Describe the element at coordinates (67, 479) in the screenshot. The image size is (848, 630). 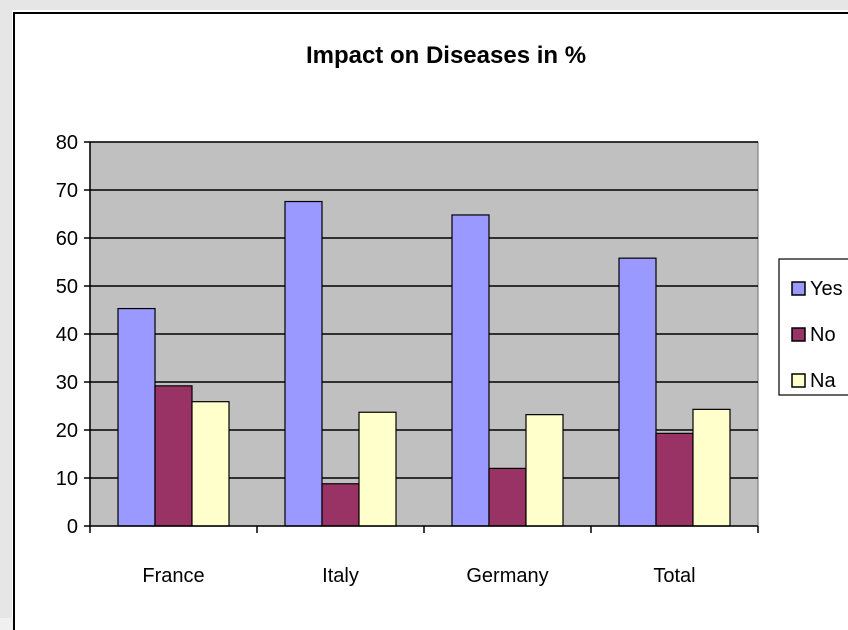
I see `y-tick-label-10: 10` at that location.